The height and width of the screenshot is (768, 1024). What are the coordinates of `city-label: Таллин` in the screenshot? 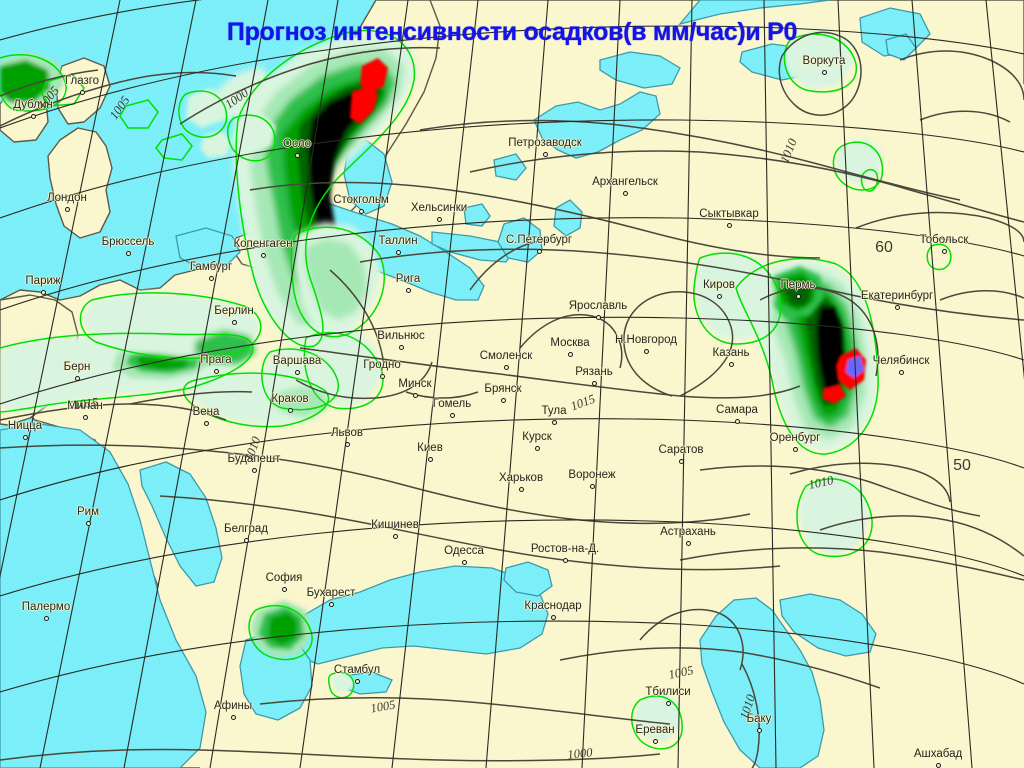 It's located at (398, 241).